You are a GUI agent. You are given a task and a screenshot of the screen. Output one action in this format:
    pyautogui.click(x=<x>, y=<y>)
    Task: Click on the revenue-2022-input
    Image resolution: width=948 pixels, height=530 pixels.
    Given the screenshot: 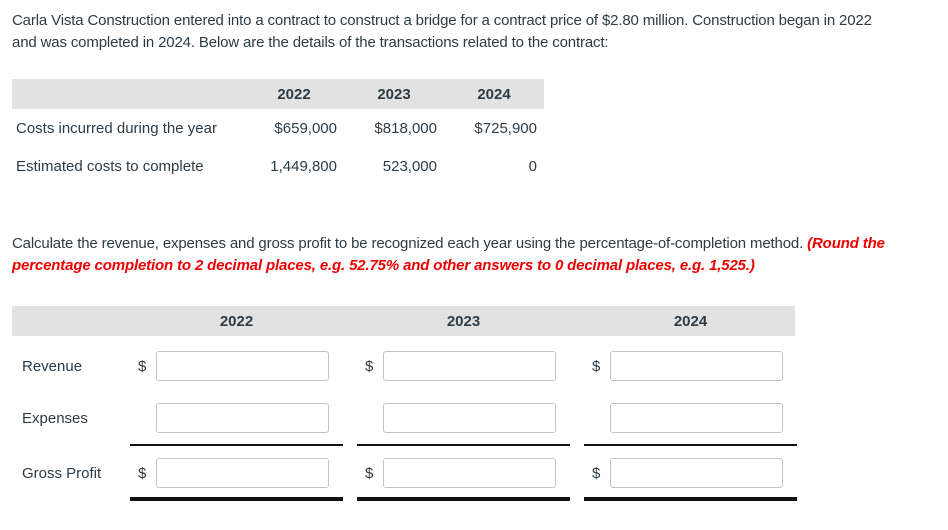 What is the action you would take?
    pyautogui.click(x=242, y=366)
    